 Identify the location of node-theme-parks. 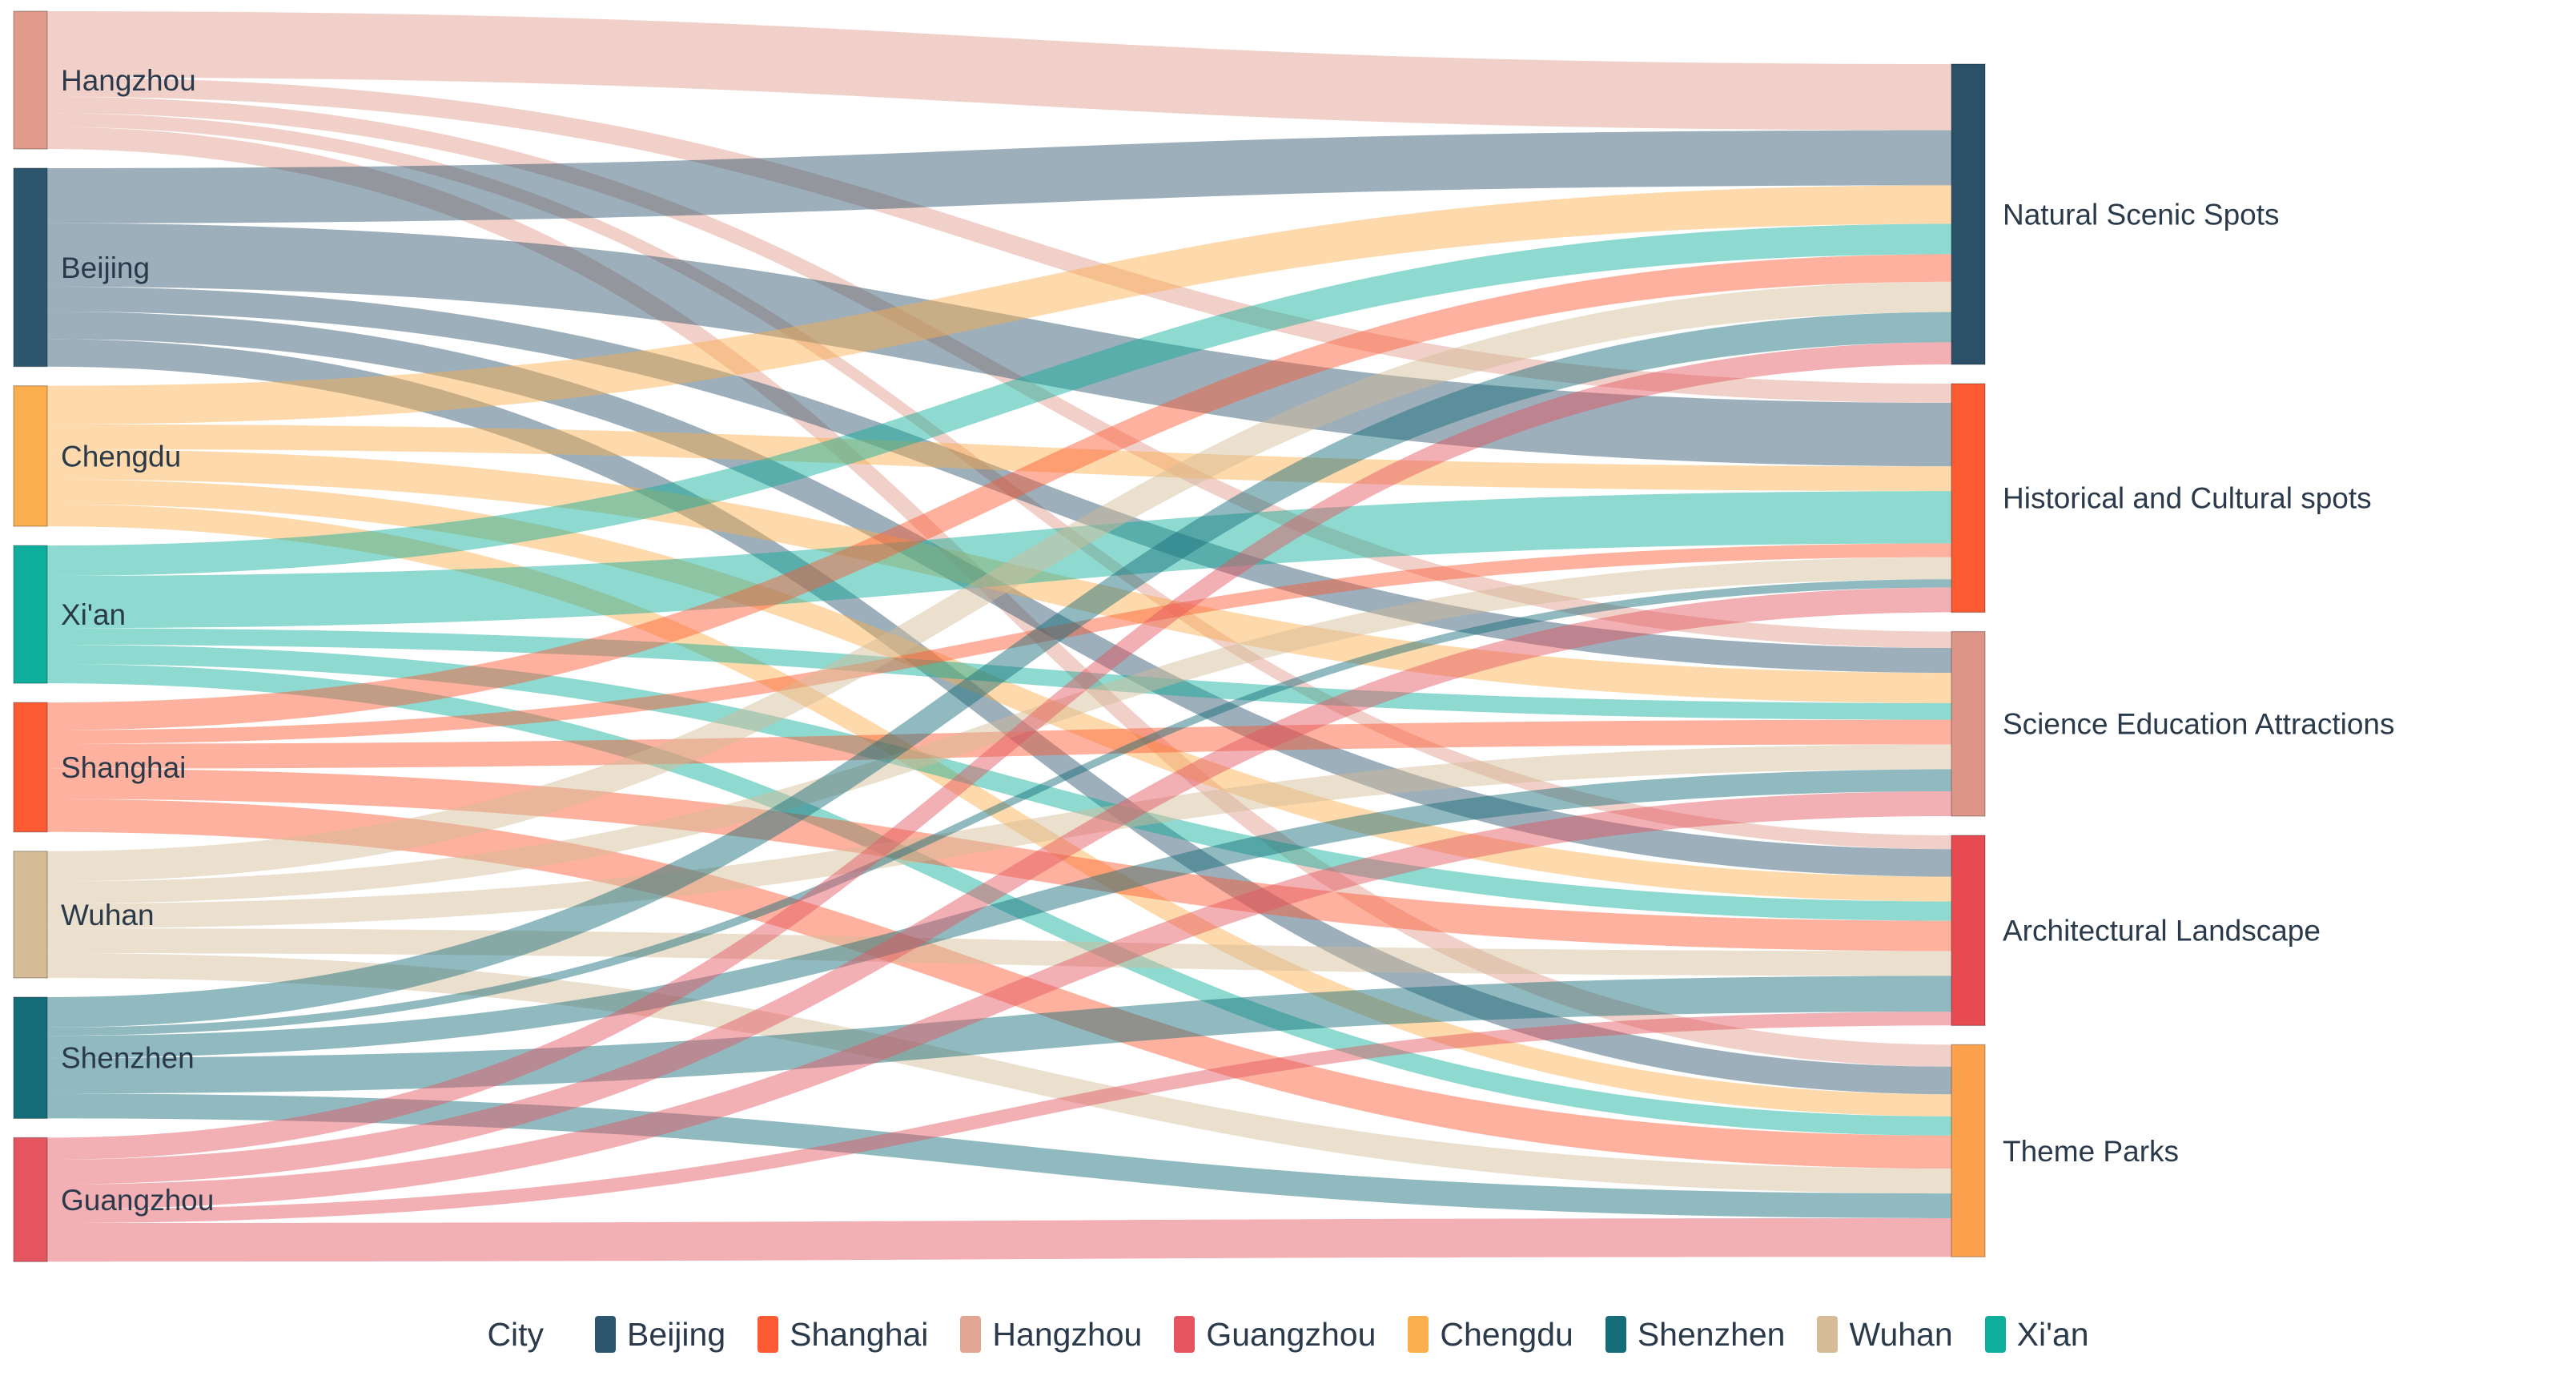
(1968, 1150).